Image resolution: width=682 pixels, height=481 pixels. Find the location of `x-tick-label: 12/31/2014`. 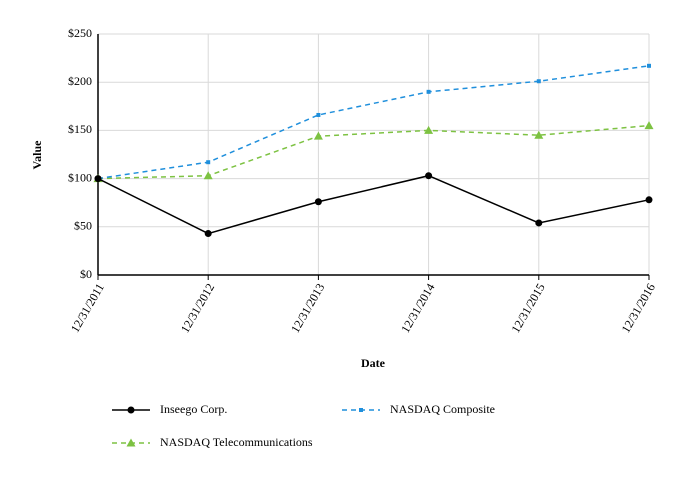

x-tick-label: 12/31/2014 is located at coordinates (417, 308).